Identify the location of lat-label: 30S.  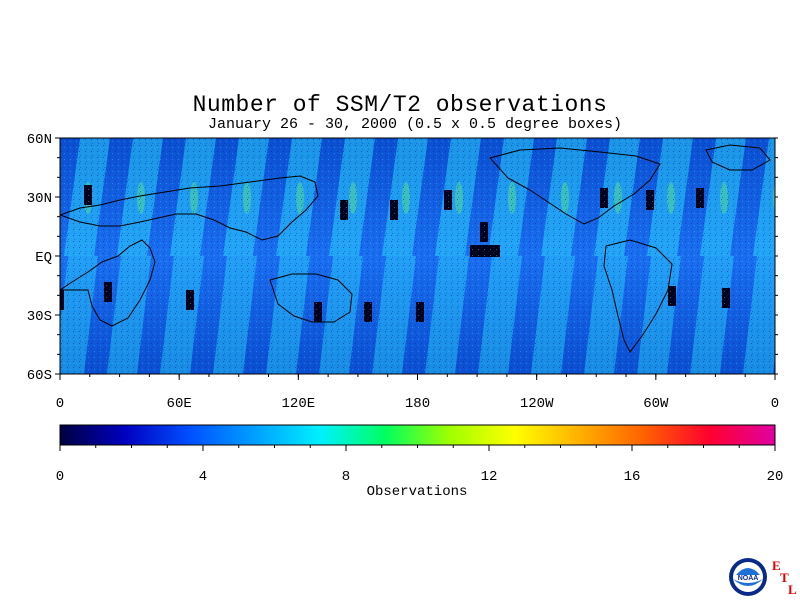
(39, 317).